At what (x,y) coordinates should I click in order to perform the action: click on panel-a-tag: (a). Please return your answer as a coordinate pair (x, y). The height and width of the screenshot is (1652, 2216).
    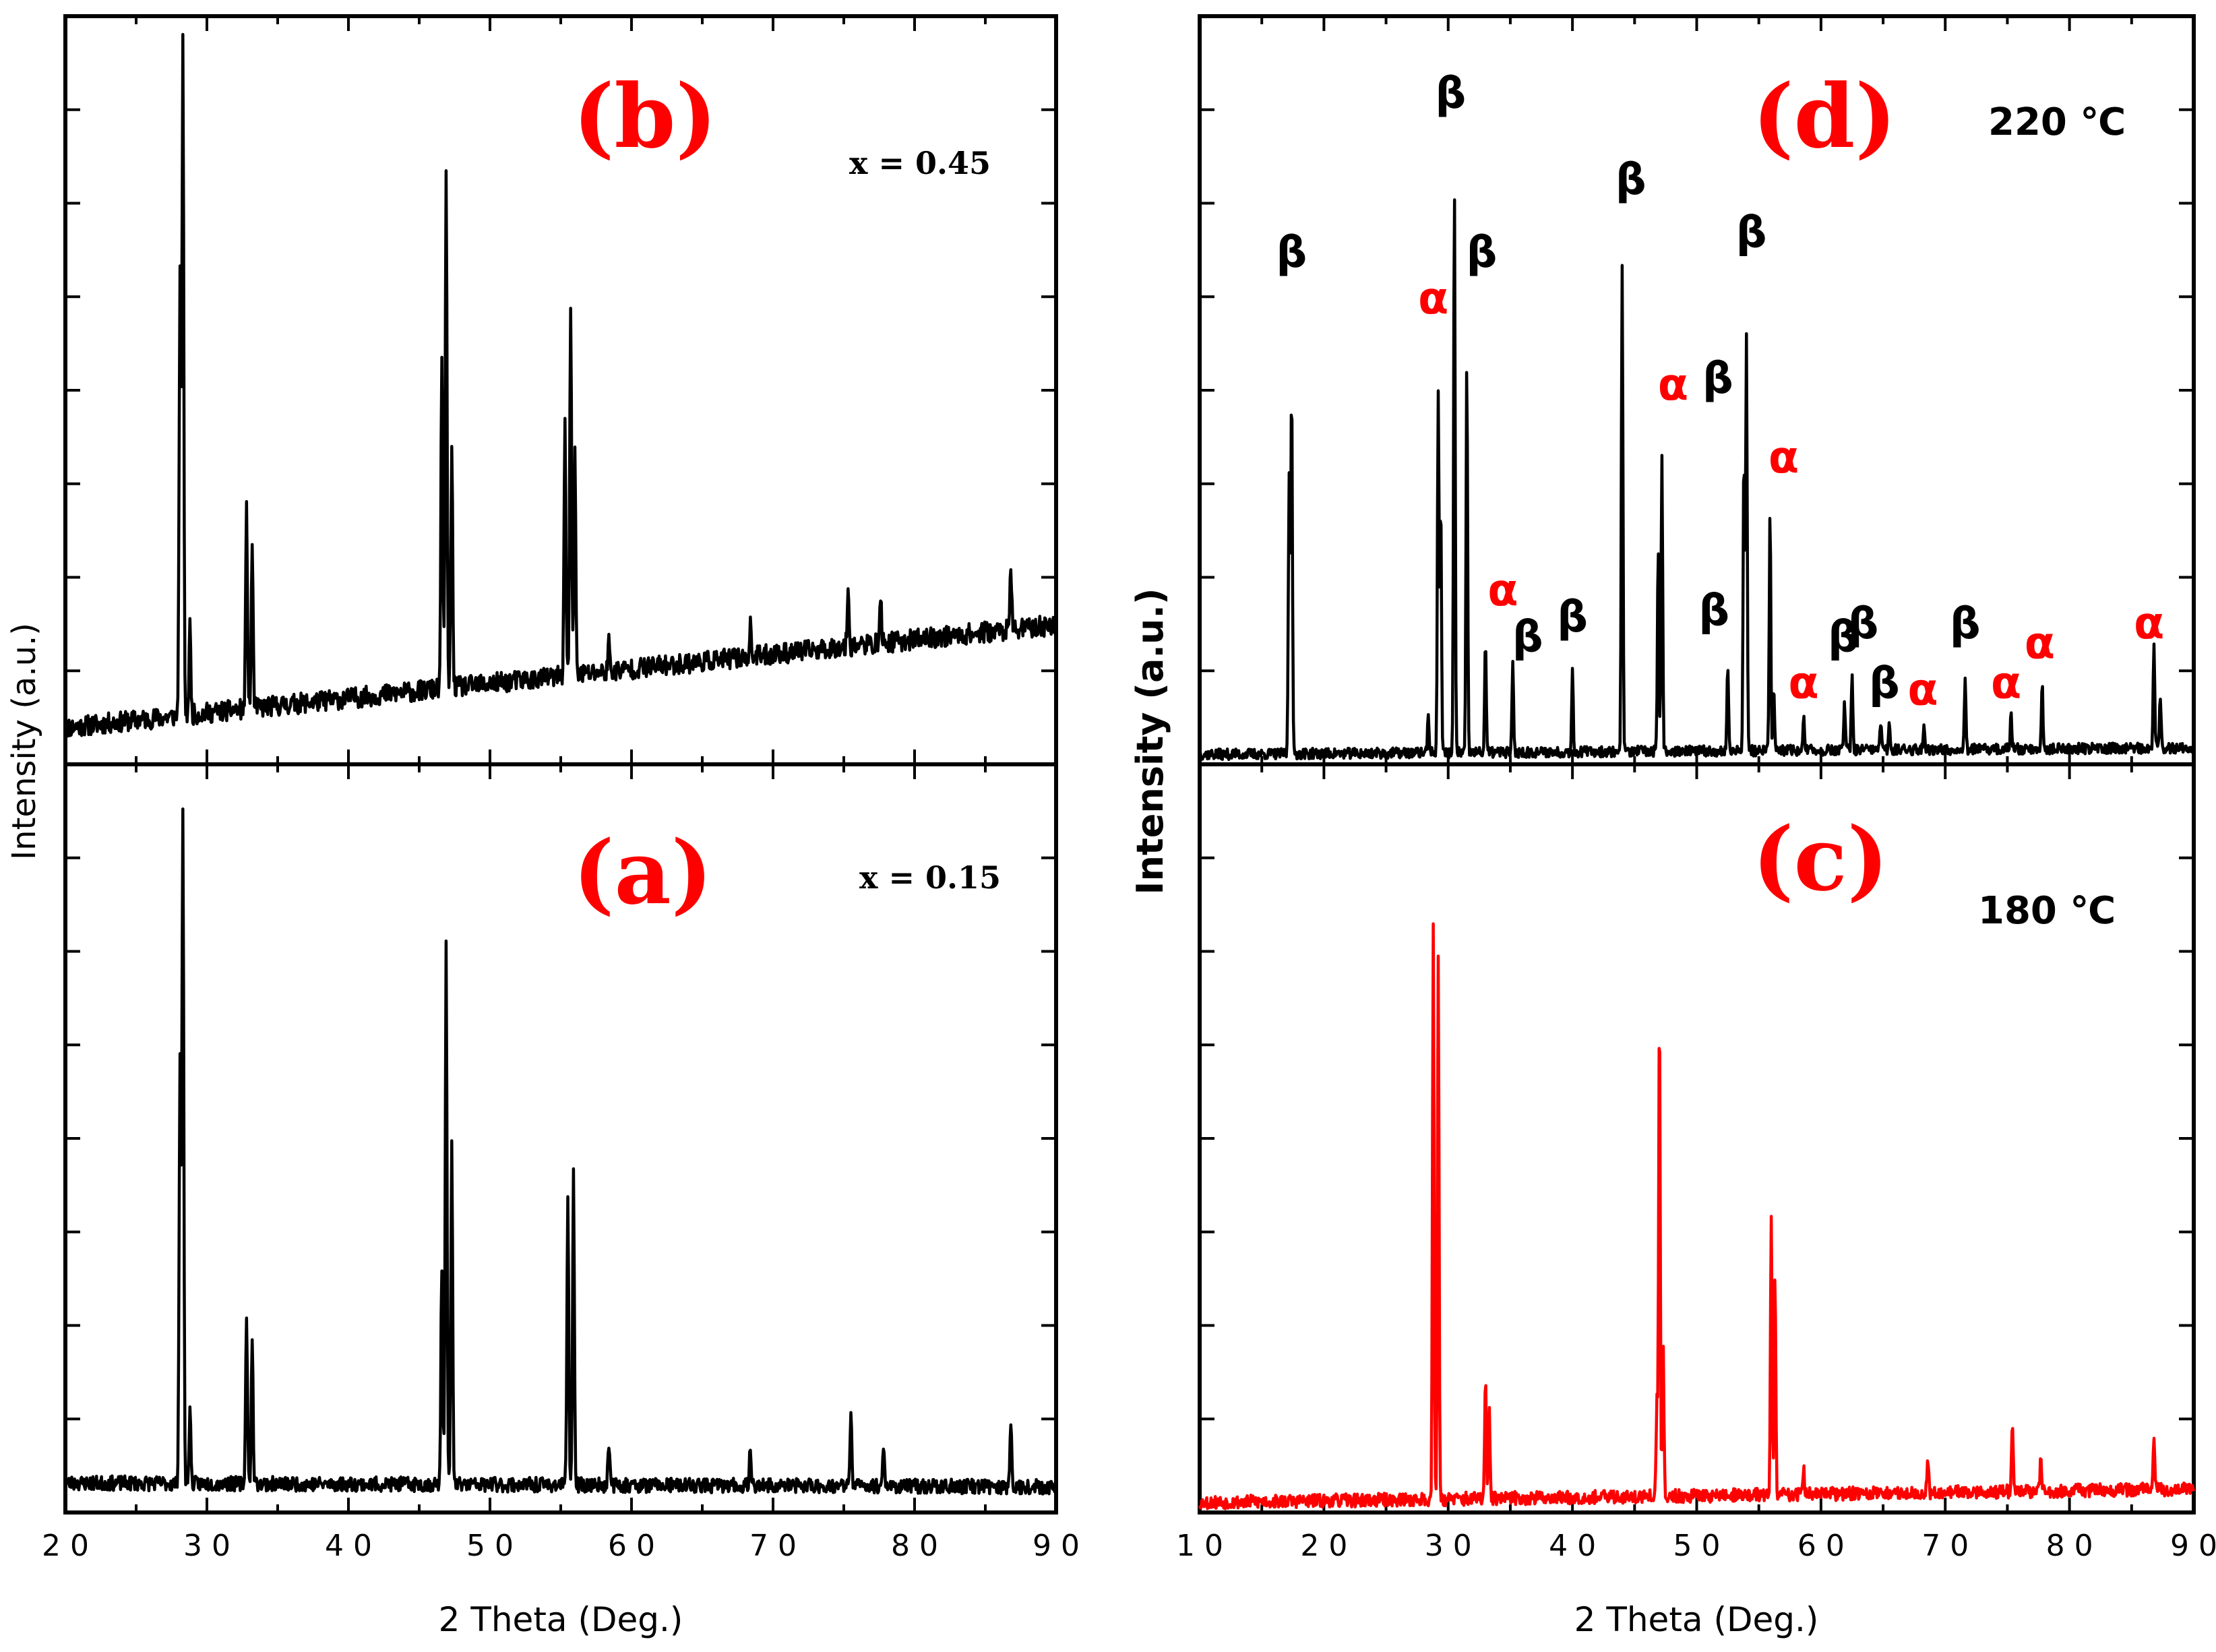
    Looking at the image, I should click on (642, 873).